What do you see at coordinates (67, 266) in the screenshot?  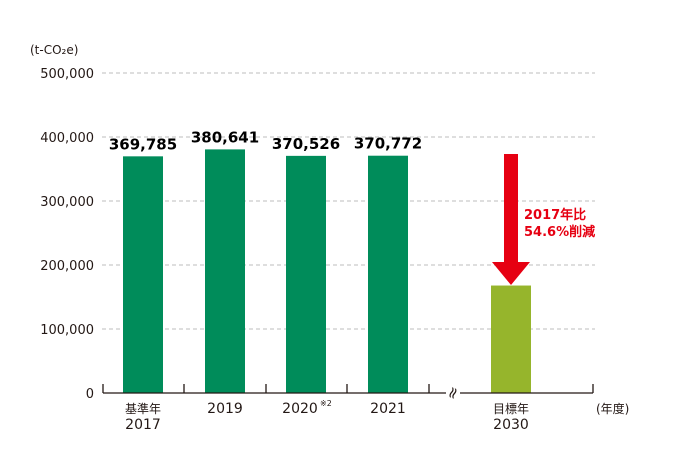 I see `y-tick-label: 200,000` at bounding box center [67, 266].